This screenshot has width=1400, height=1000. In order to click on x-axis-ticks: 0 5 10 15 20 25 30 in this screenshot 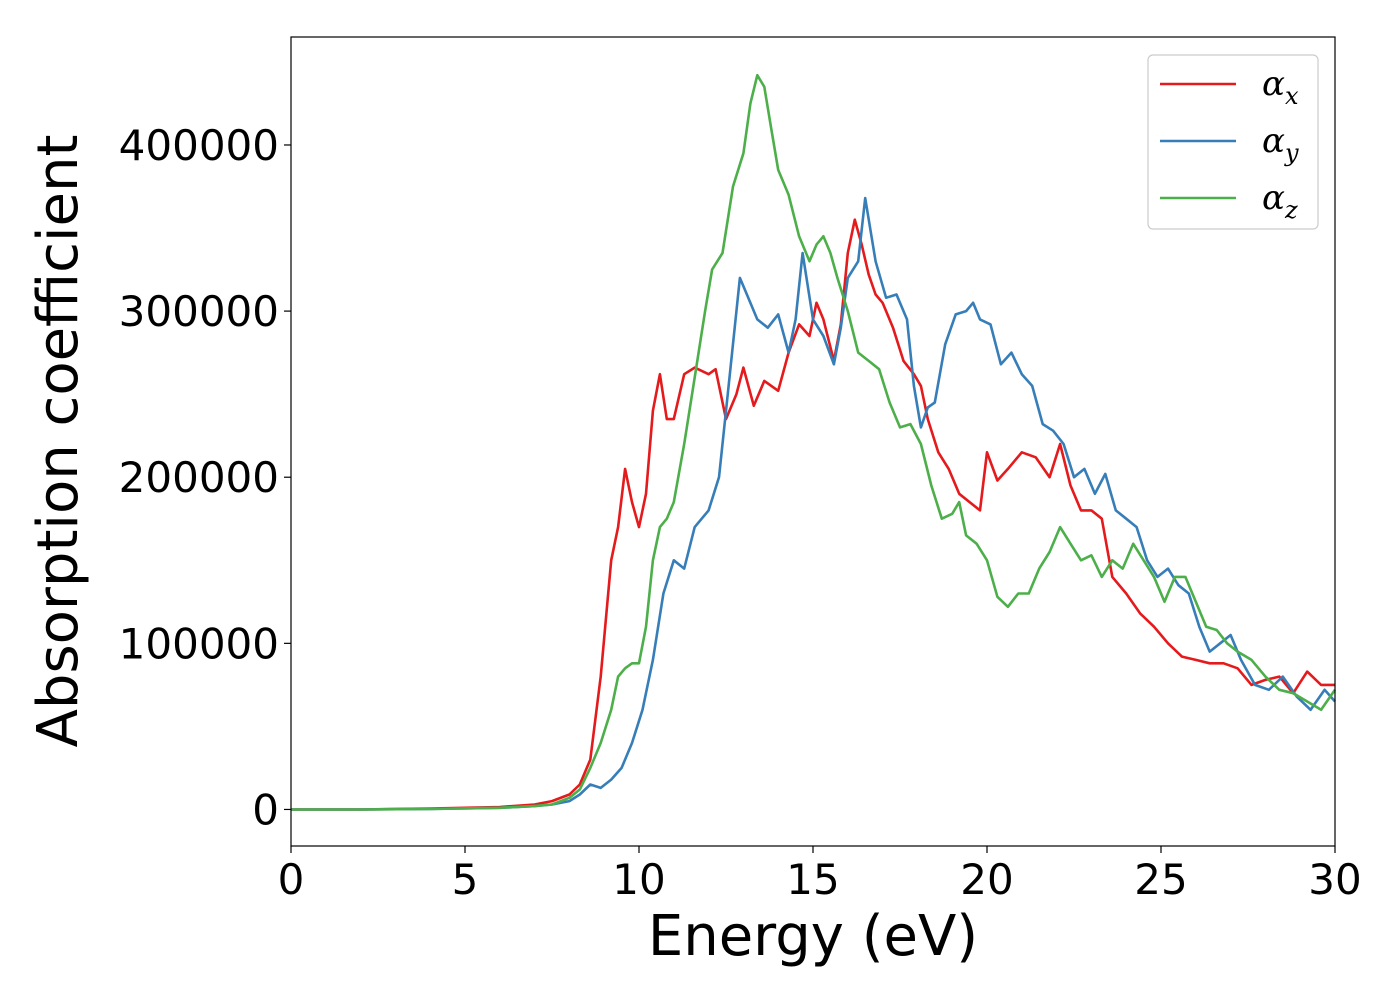, I will do `click(820, 875)`.